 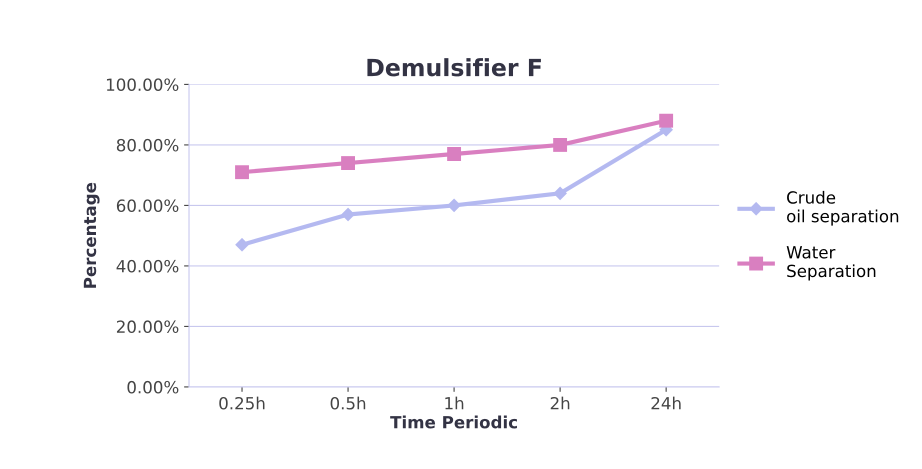 What do you see at coordinates (831, 263) in the screenshot?
I see `legend-label: Water Separation` at bounding box center [831, 263].